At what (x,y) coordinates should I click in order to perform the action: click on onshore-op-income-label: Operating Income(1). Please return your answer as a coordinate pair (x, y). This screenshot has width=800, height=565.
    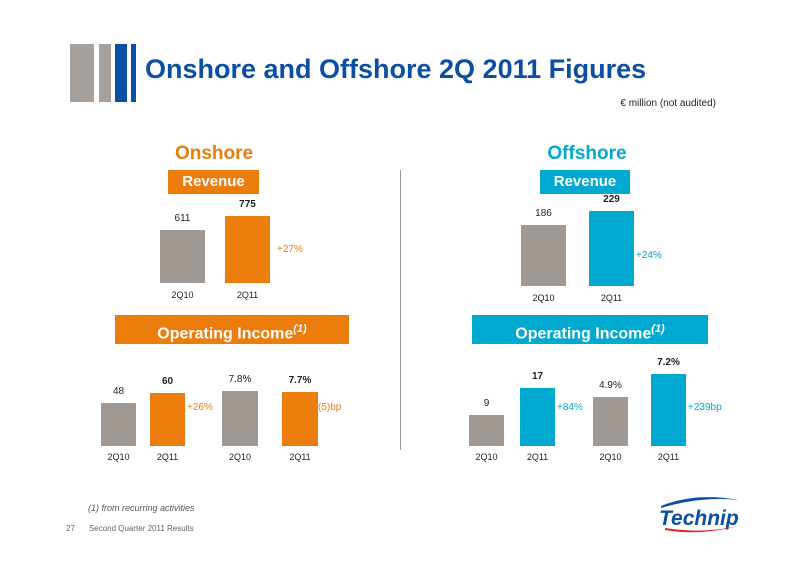
    Looking at the image, I should click on (232, 329).